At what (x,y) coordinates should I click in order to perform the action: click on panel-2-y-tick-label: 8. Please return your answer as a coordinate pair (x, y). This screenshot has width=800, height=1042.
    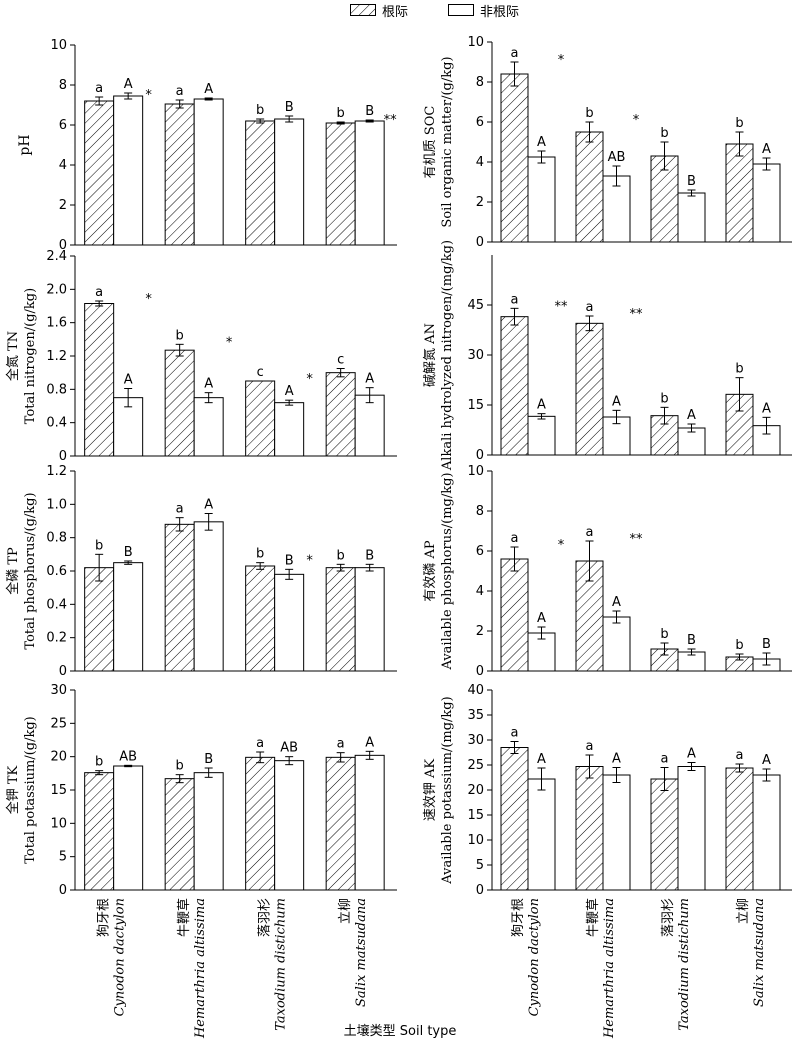
    Looking at the image, I should click on (480, 82).